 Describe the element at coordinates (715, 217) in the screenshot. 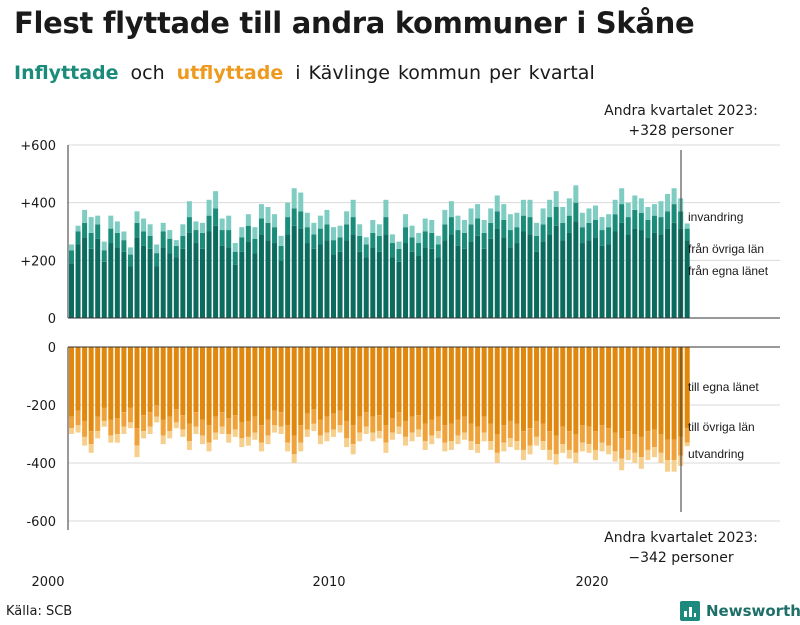

I see `legend-invandring: invandring` at that location.